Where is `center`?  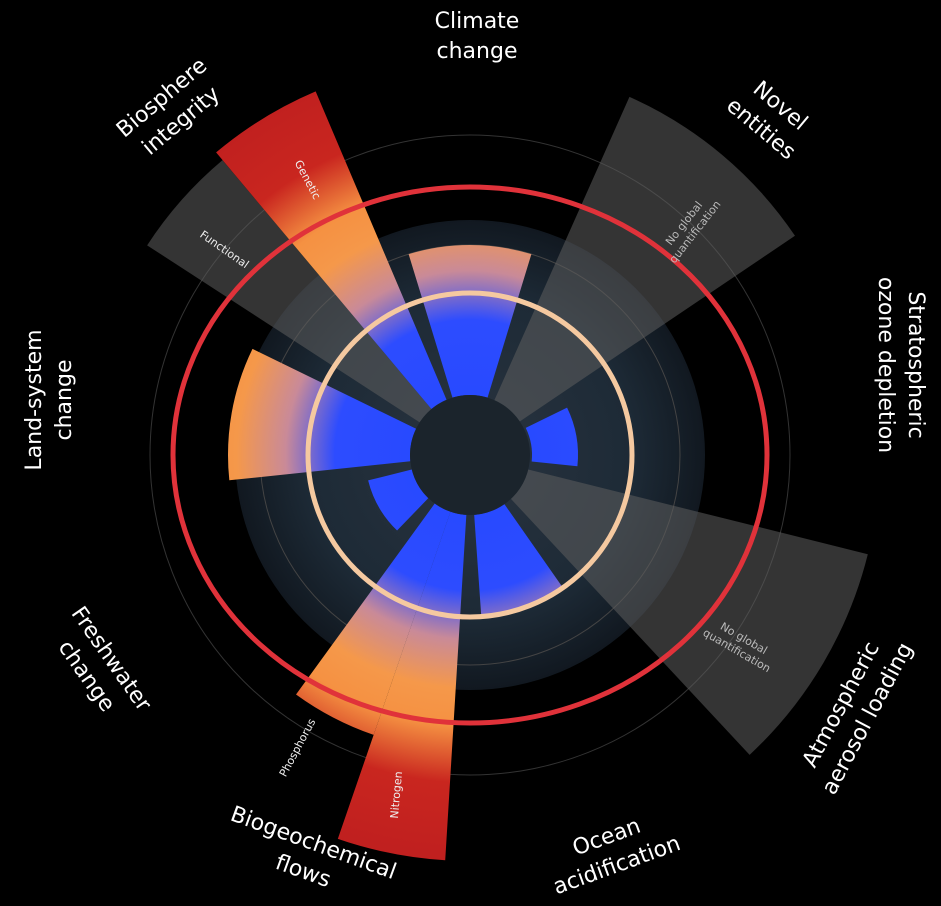 center is located at coordinates (470, 455).